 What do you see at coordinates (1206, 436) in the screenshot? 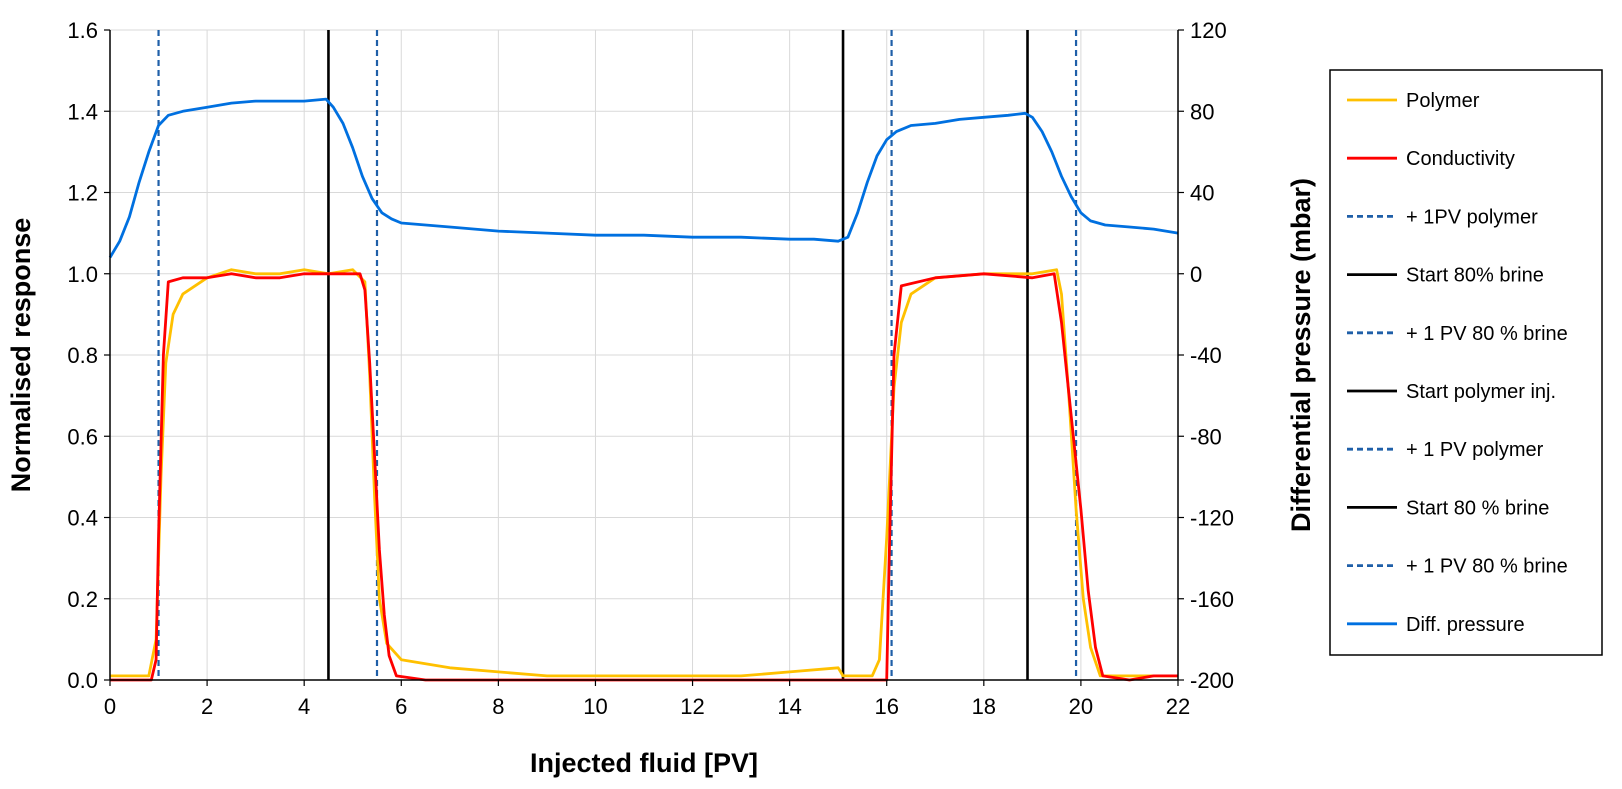
I see `y2-tick-label: -80` at bounding box center [1206, 436].